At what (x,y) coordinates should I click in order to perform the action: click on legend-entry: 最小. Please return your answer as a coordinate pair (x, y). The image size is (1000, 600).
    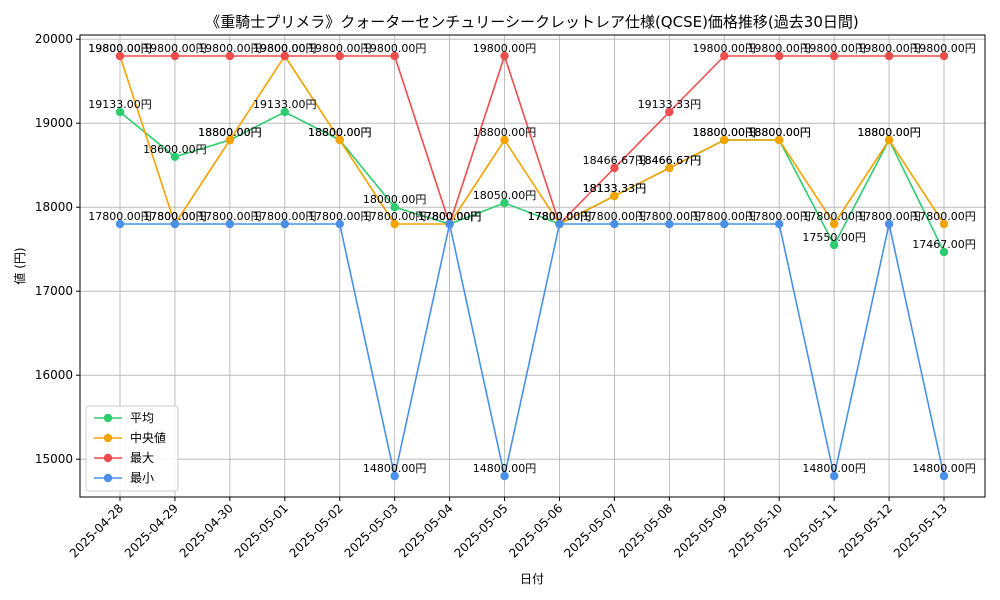
    Looking at the image, I should click on (142, 478).